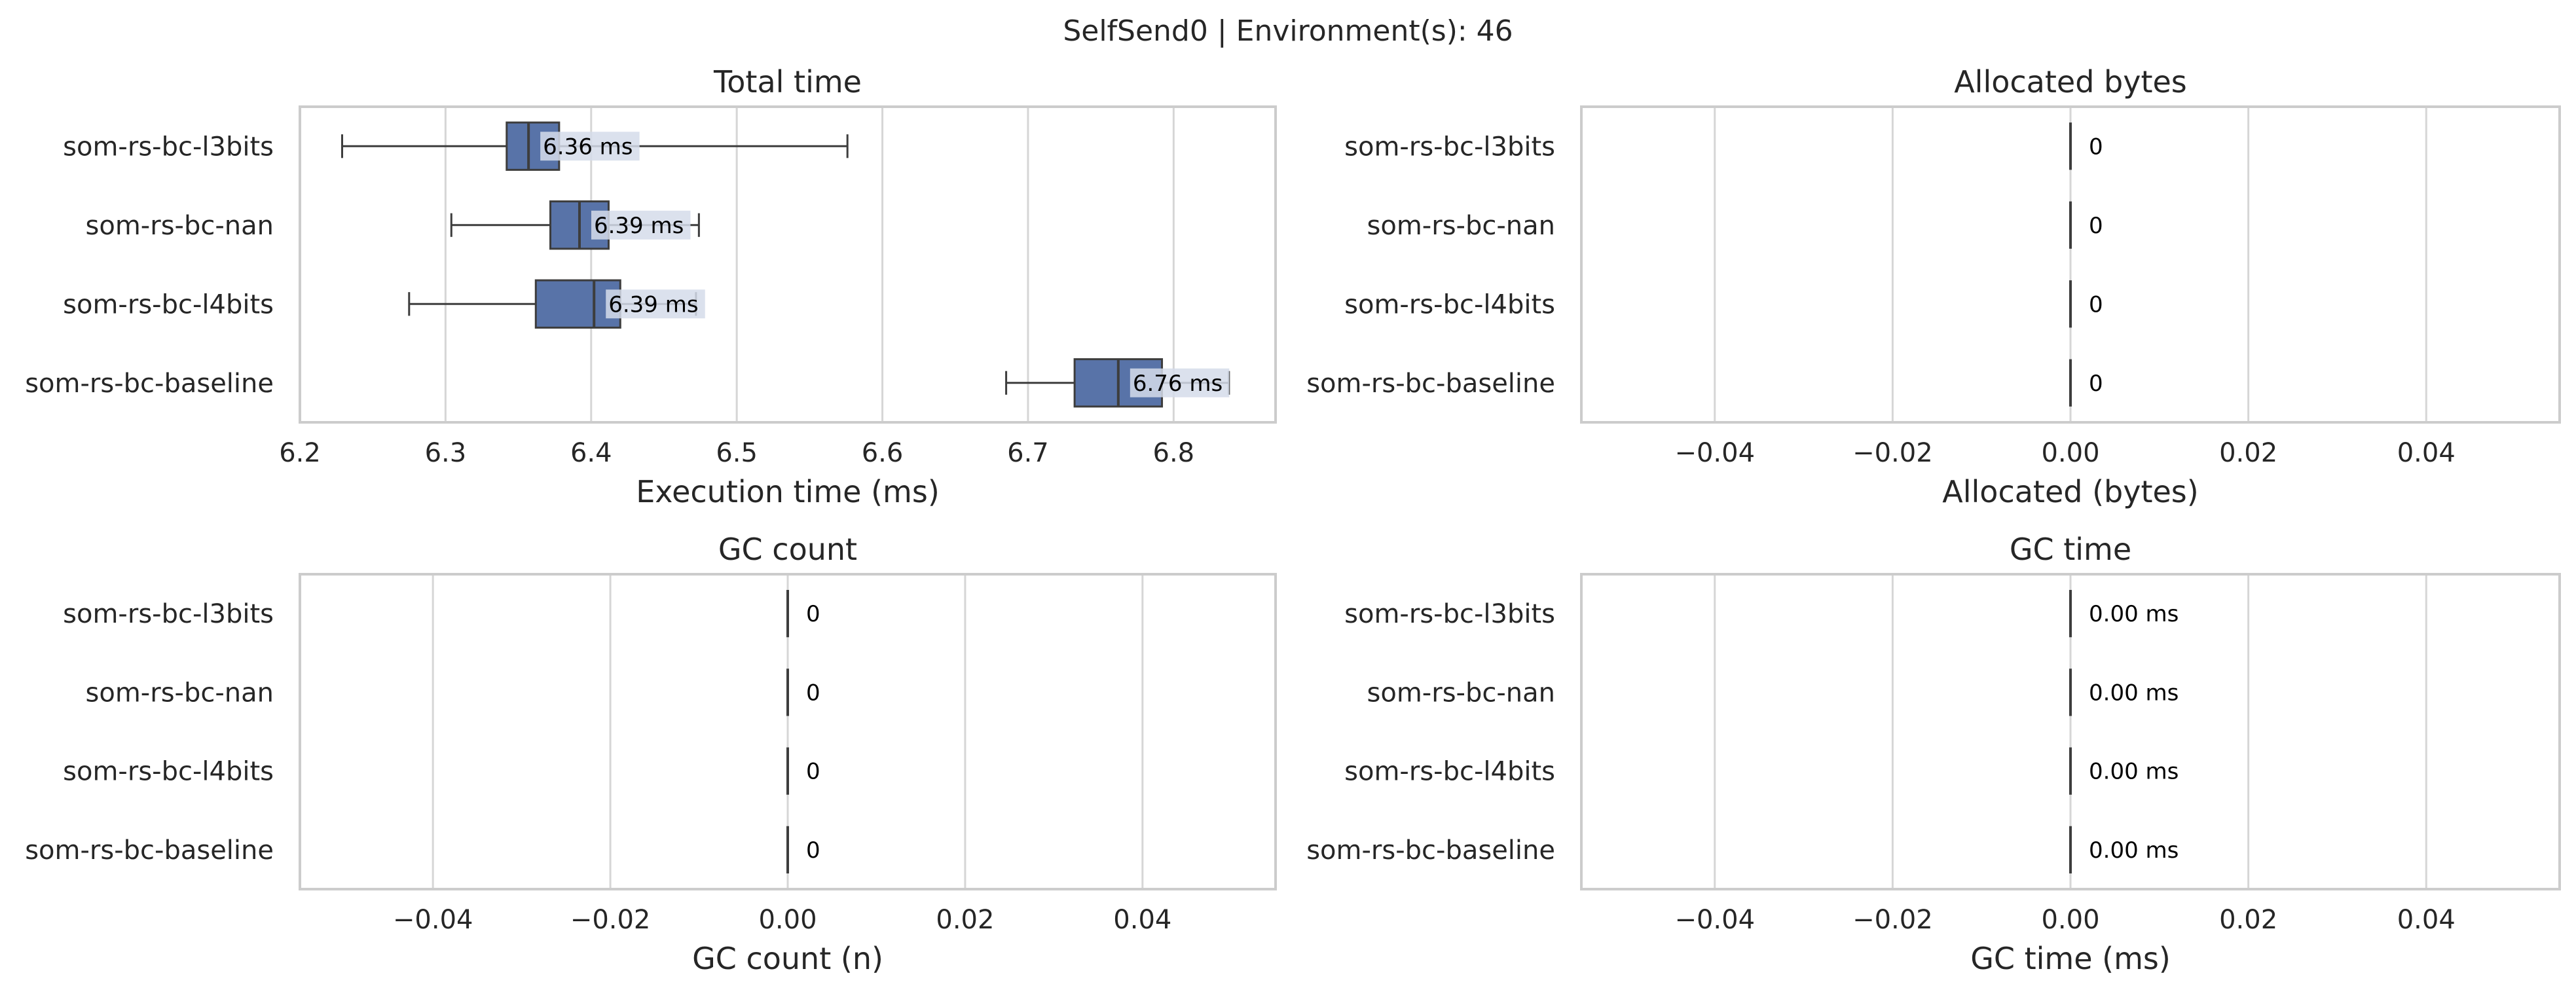 The image size is (2576, 1007). I want to click on x-tick-label: 6.3, so click(446, 453).